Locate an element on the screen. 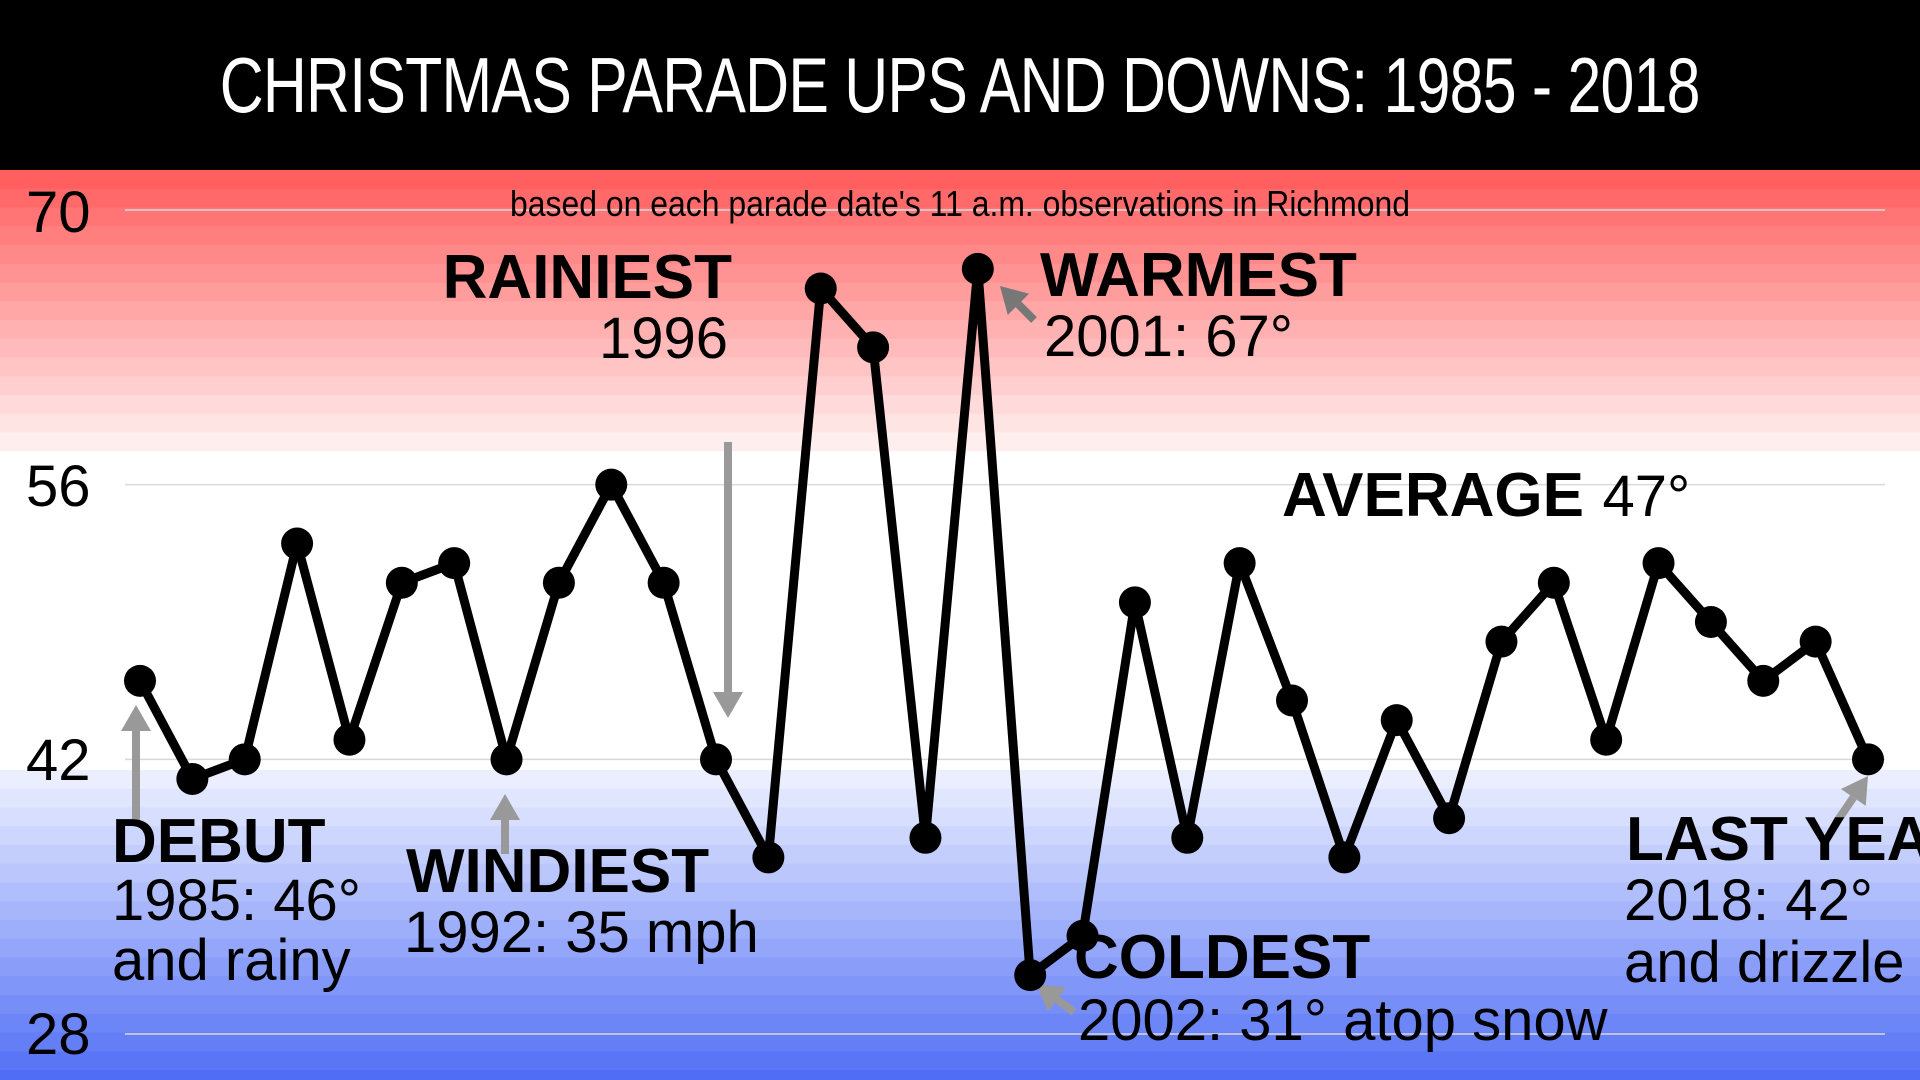  average-value: 47° is located at coordinates (1646, 496).